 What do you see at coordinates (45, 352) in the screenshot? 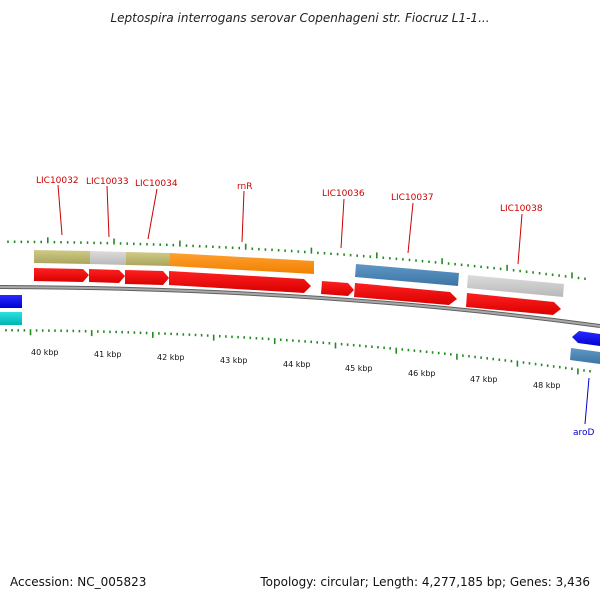
I see `tick-label-40kbp: 40 kbp` at bounding box center [45, 352].